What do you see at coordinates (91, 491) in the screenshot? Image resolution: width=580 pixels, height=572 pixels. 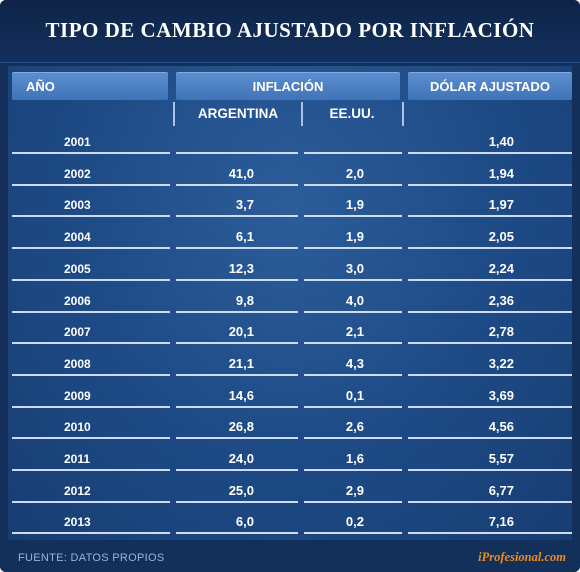 I see `year-cell: 2012` at bounding box center [91, 491].